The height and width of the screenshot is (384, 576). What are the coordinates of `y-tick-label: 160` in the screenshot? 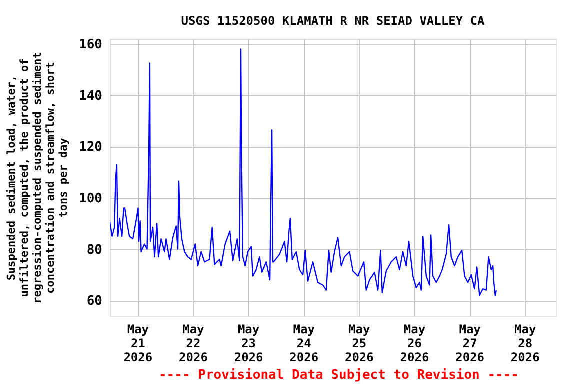 It's located at (91, 45).